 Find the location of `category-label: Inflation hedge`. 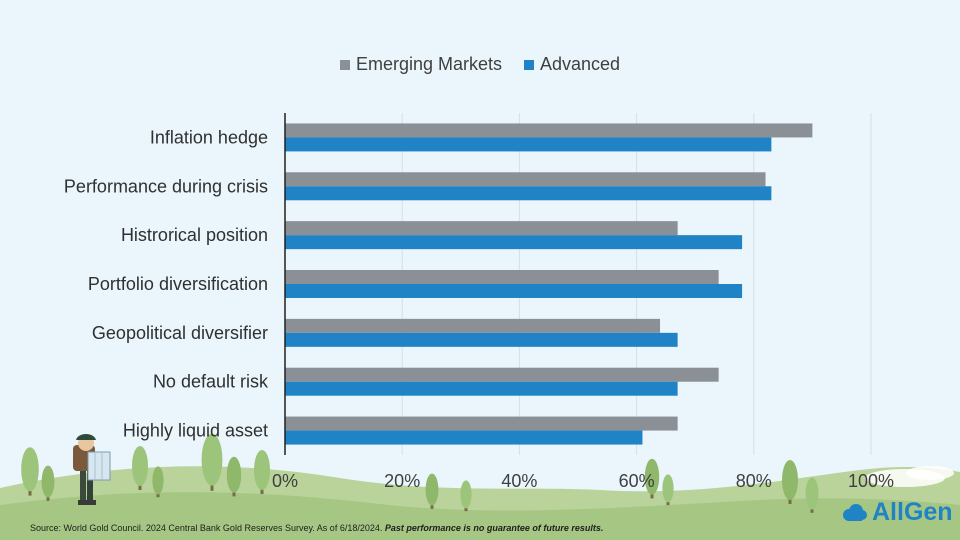

category-label: Inflation hedge is located at coordinates (209, 137).